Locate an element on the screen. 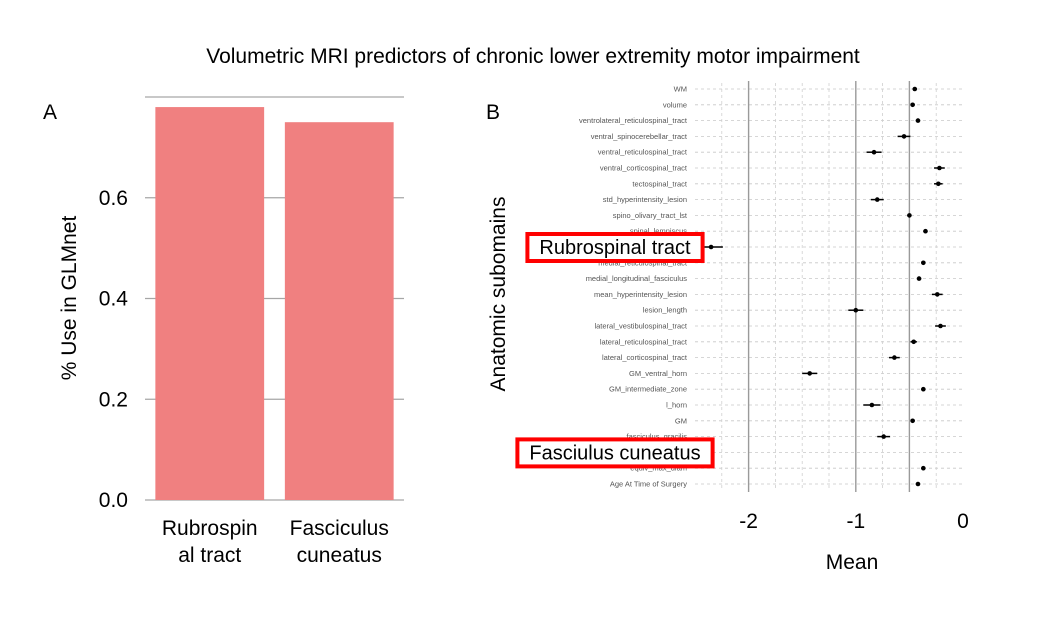  panel-b-category-label: lesion_length is located at coordinates (665, 310).